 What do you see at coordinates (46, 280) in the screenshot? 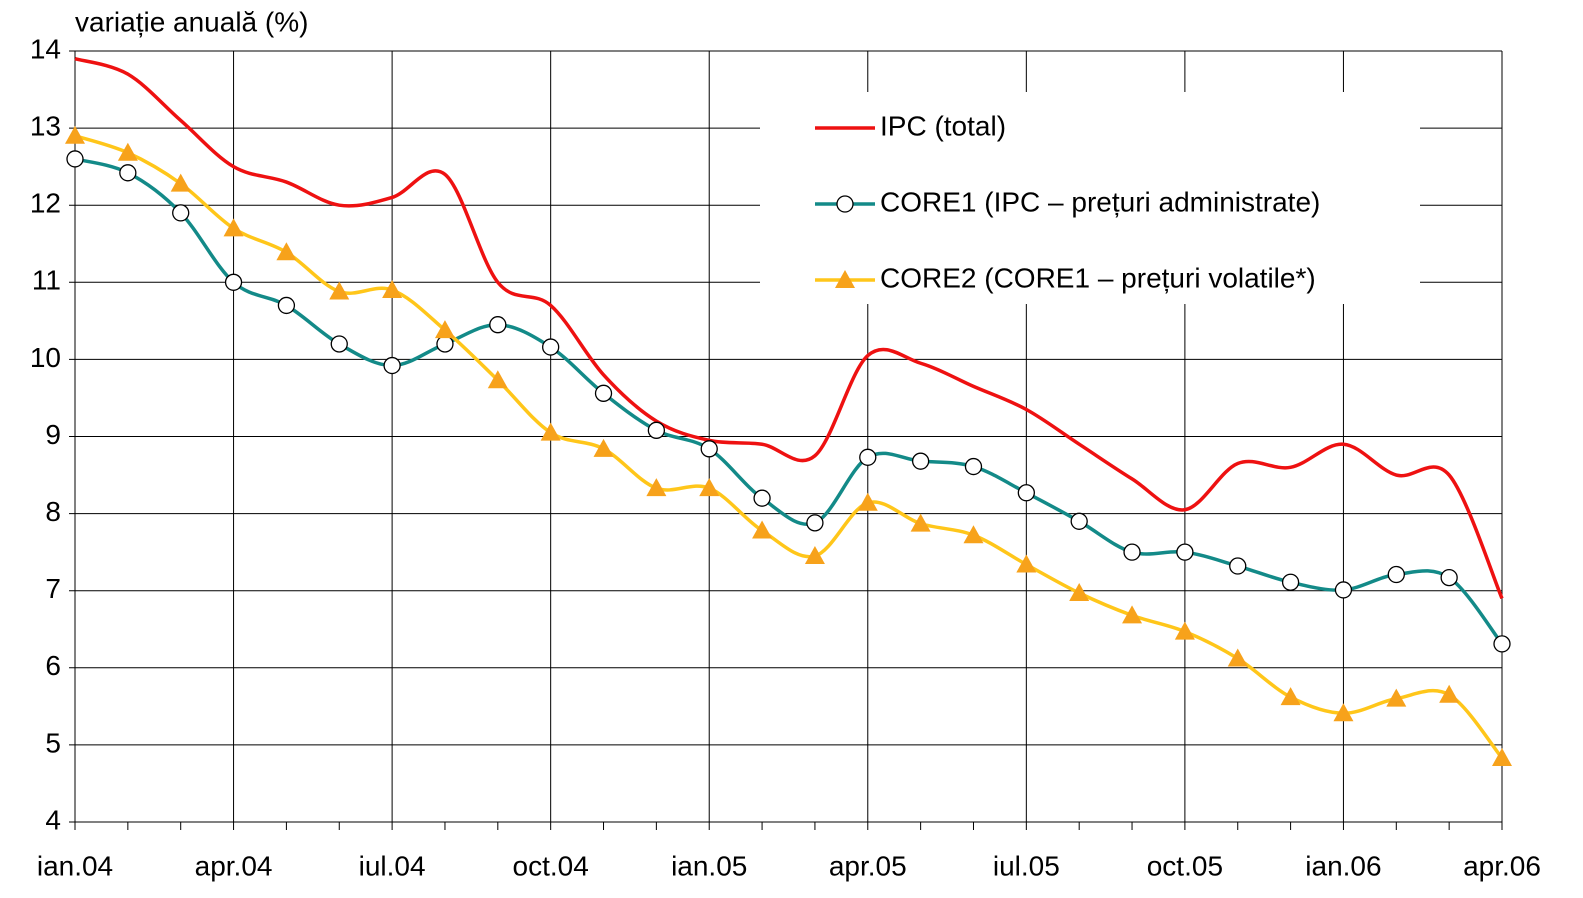
I see `y-tick-label: 11` at bounding box center [46, 280].